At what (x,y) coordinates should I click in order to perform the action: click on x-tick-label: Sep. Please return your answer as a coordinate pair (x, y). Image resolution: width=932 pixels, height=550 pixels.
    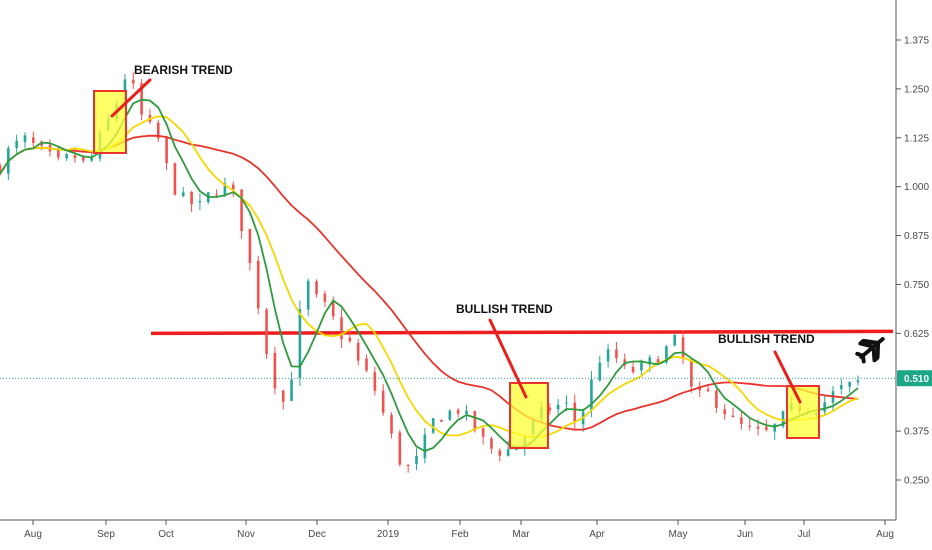
    Looking at the image, I should click on (106, 534).